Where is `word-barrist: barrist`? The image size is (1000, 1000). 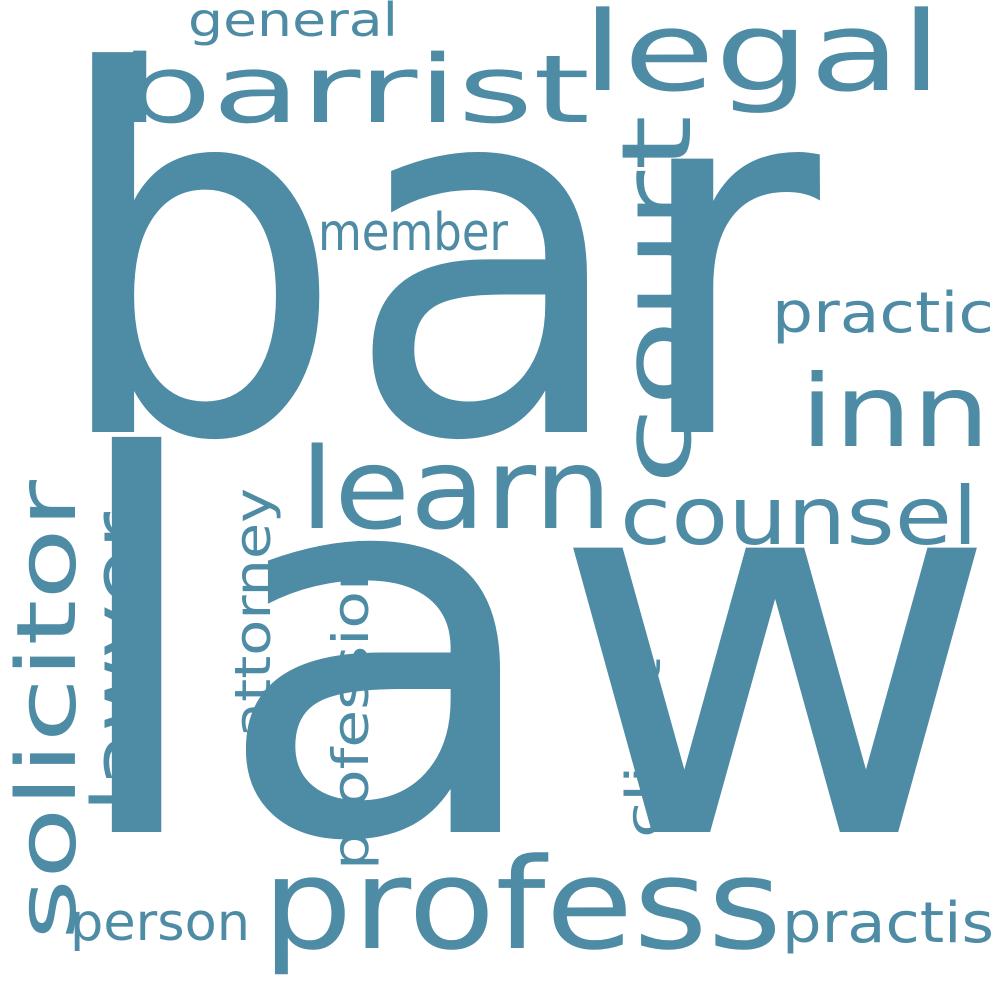 word-barrist: barrist is located at coordinates (355, 90).